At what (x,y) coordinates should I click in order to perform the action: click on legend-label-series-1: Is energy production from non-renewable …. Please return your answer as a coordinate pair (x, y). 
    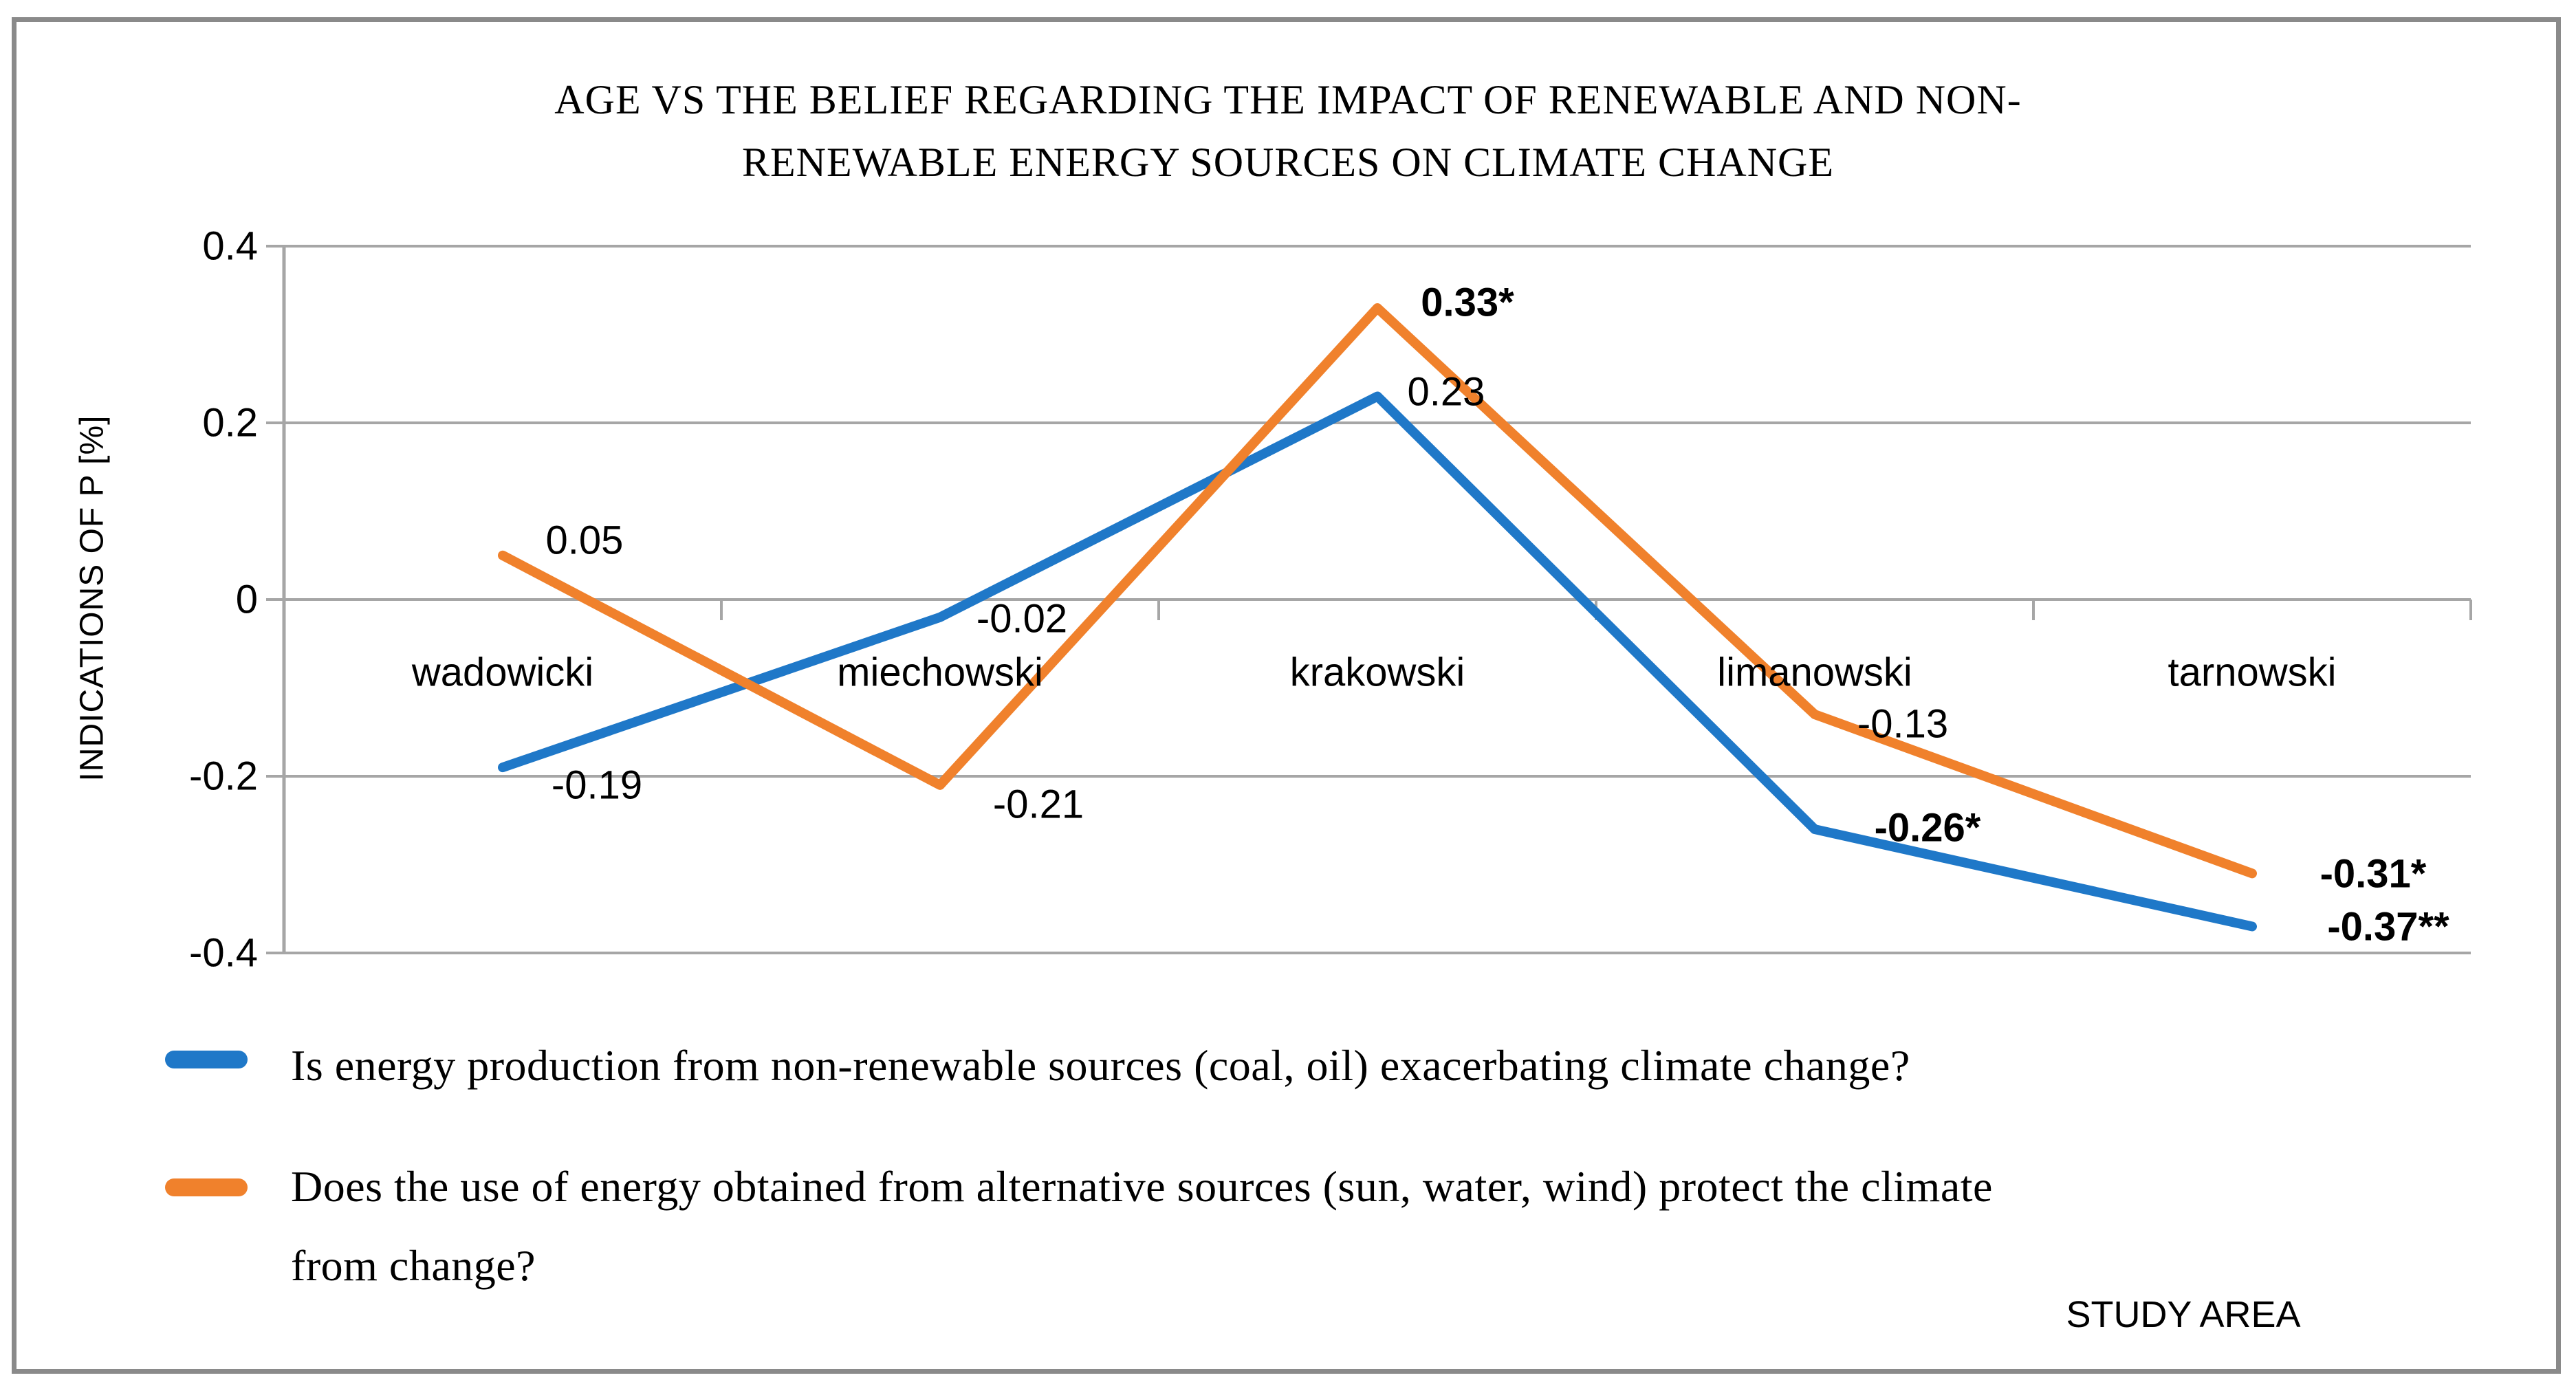
    Looking at the image, I should click on (1100, 1065).